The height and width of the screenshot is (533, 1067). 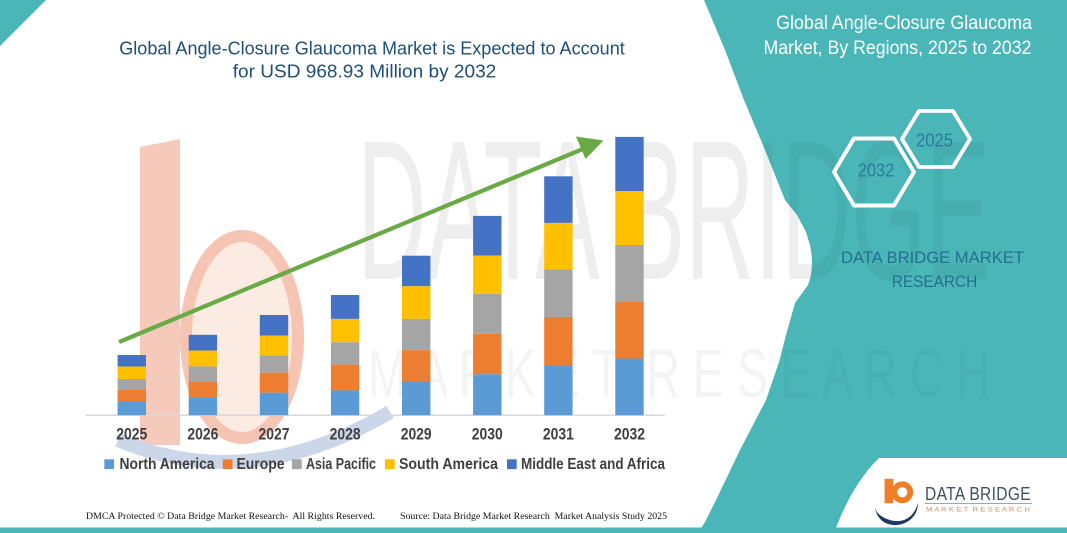 What do you see at coordinates (345, 434) in the screenshot?
I see `svg-text: 2028` at bounding box center [345, 434].